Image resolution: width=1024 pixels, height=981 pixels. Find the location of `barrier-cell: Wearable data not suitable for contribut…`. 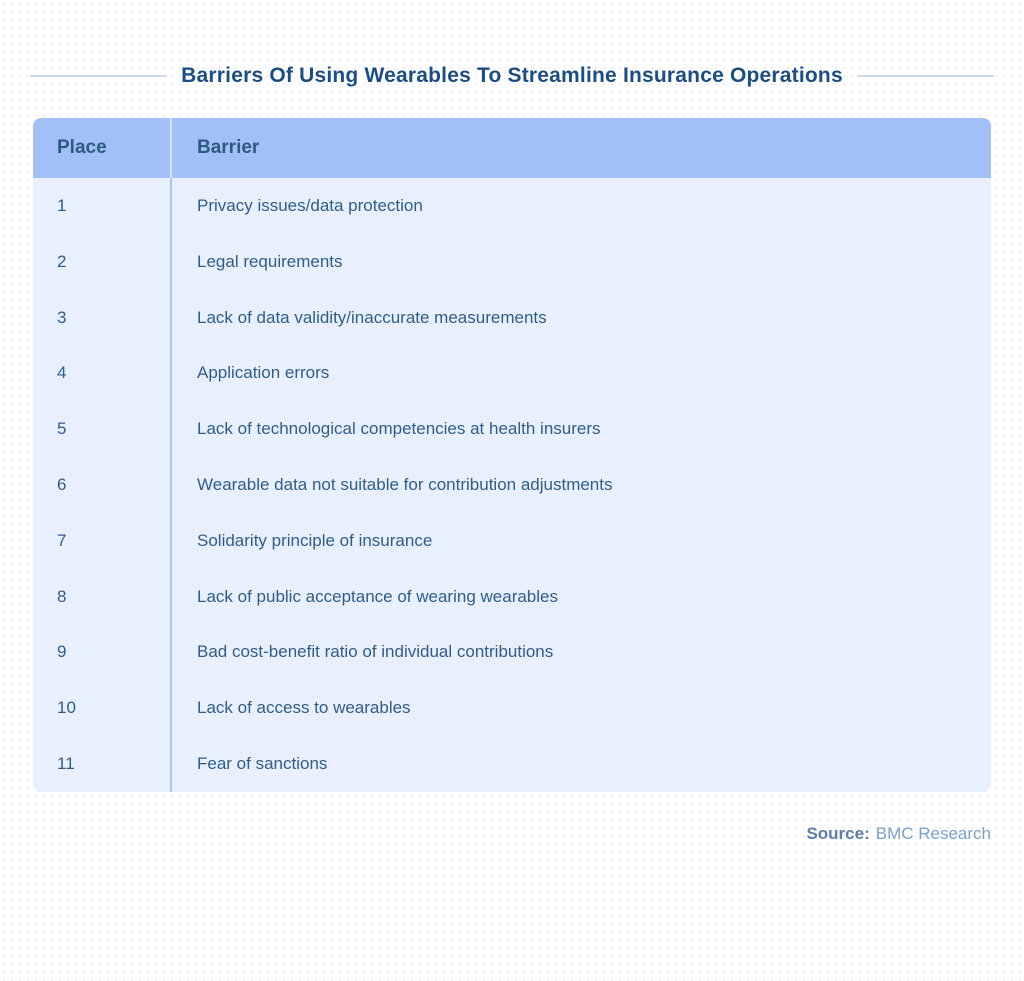

barrier-cell: Wearable data not suitable for contribut… is located at coordinates (580, 485).